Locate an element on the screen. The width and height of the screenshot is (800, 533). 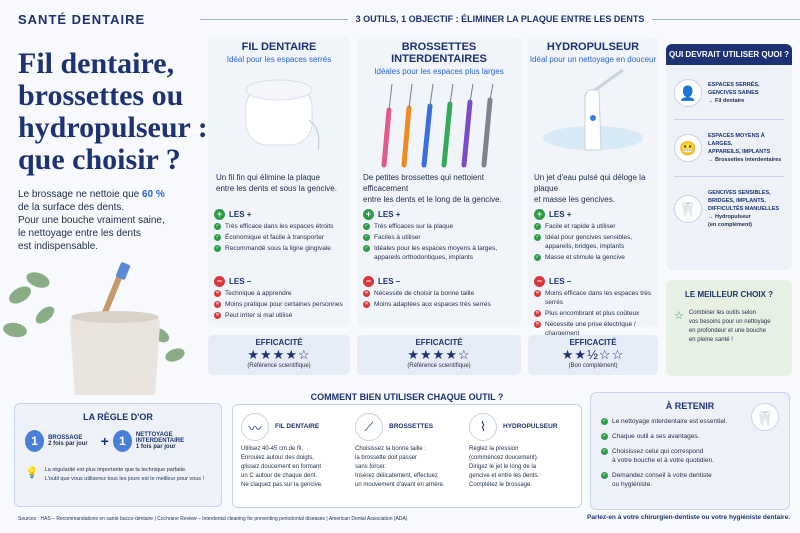
list-item: ✕ Plus encombrant et plus coûteux is located at coordinates (597, 313).